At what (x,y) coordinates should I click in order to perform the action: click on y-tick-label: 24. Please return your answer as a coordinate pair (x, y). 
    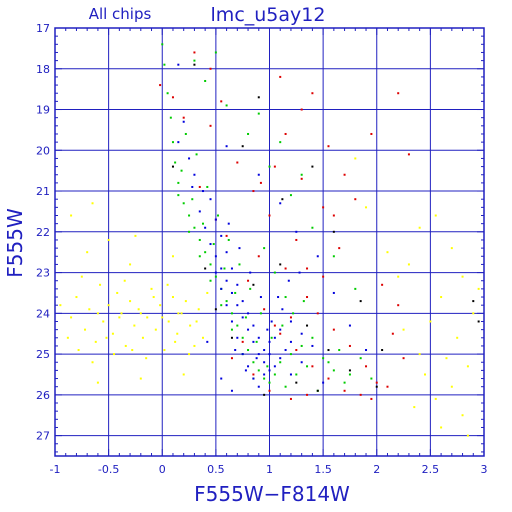
    Looking at the image, I should click on (43, 313).